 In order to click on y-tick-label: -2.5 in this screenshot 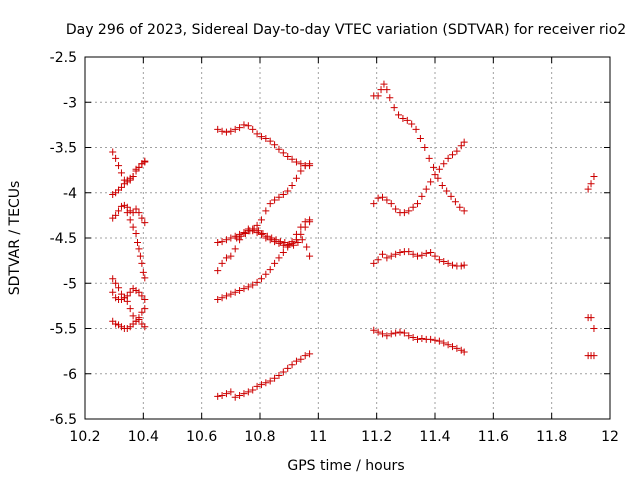, I will do `click(63, 58)`.